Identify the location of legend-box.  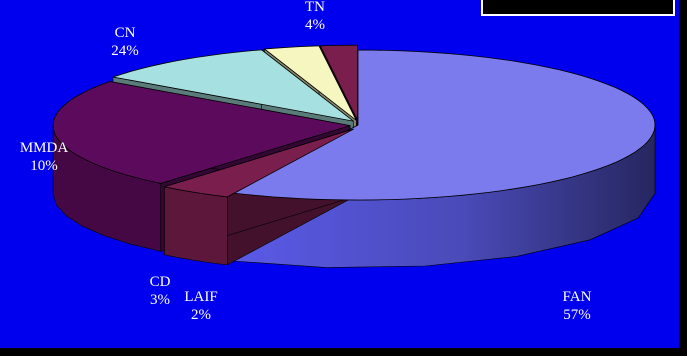
(578, 8).